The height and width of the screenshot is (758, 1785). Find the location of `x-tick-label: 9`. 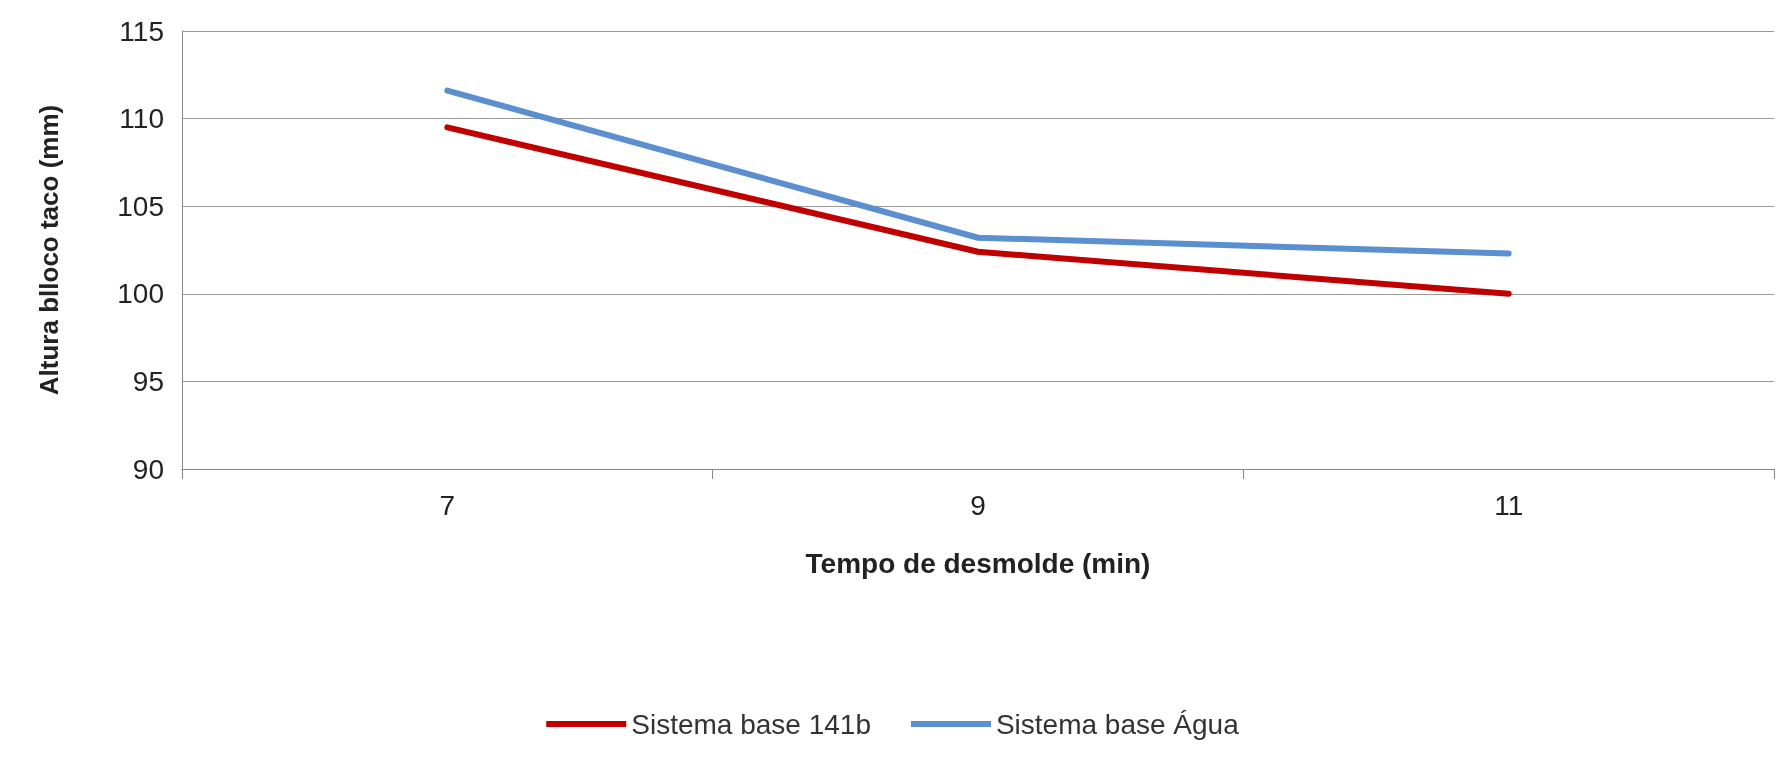

x-tick-label: 9 is located at coordinates (978, 505).